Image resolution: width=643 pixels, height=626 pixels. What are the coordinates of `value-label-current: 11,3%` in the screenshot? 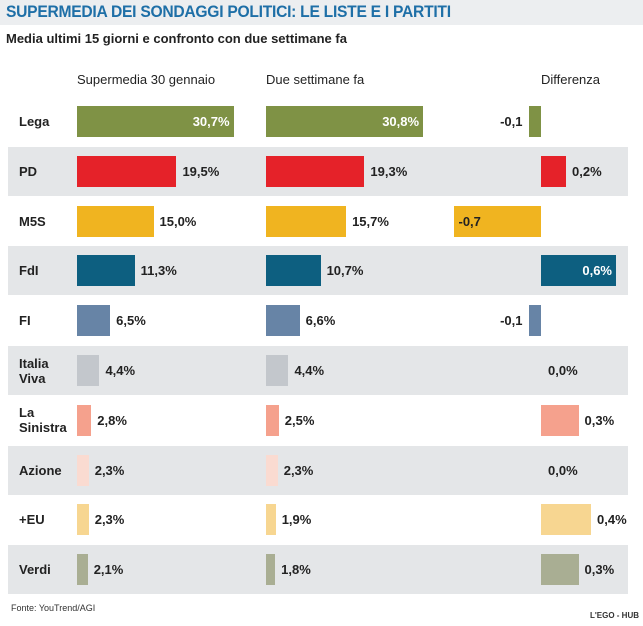 It's located at (158, 271).